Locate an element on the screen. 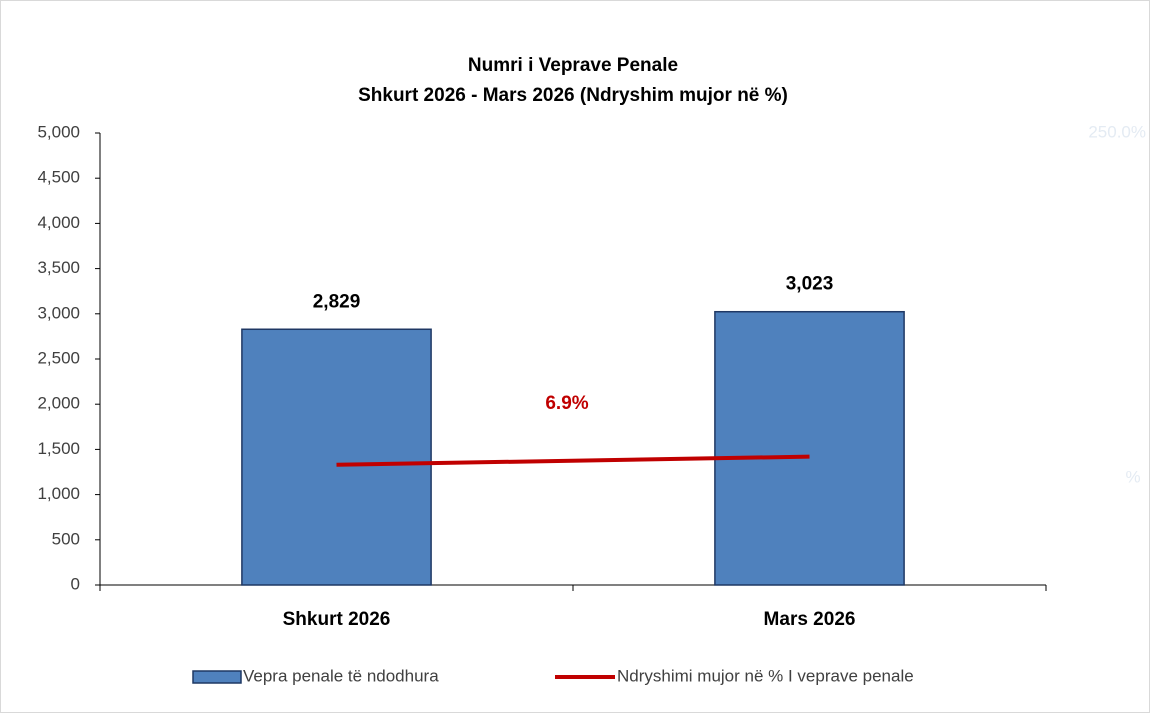 This screenshot has width=1150, height=713. y-tick-label: 3,500 is located at coordinates (58, 267).